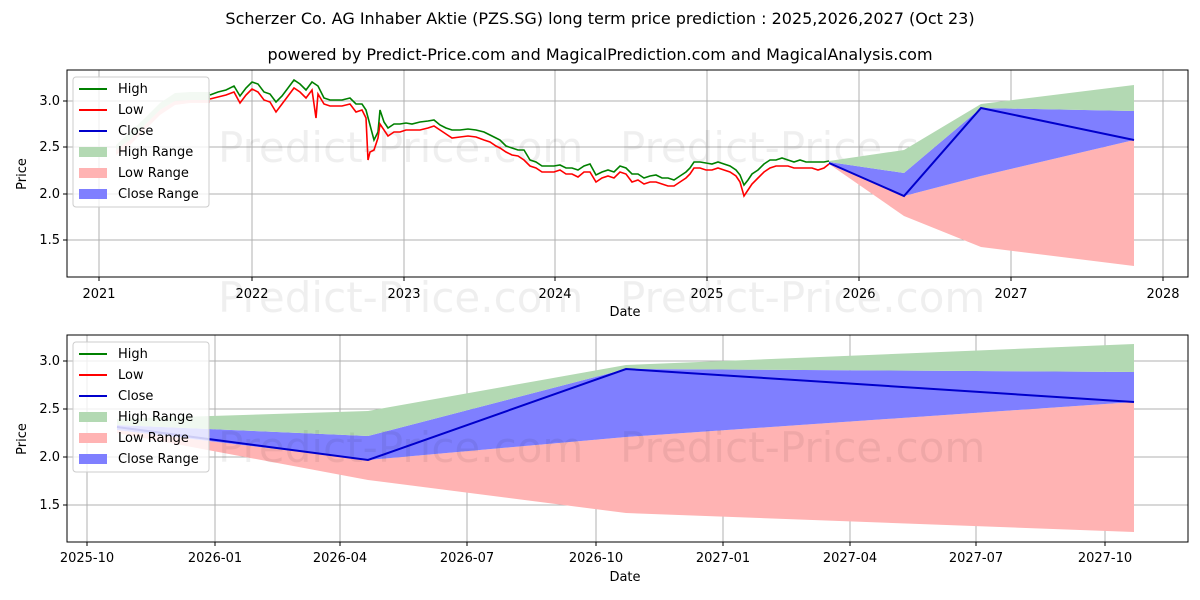 Image resolution: width=1200 pixels, height=600 pixels. I want to click on top-low-range-area, so click(981, 203).